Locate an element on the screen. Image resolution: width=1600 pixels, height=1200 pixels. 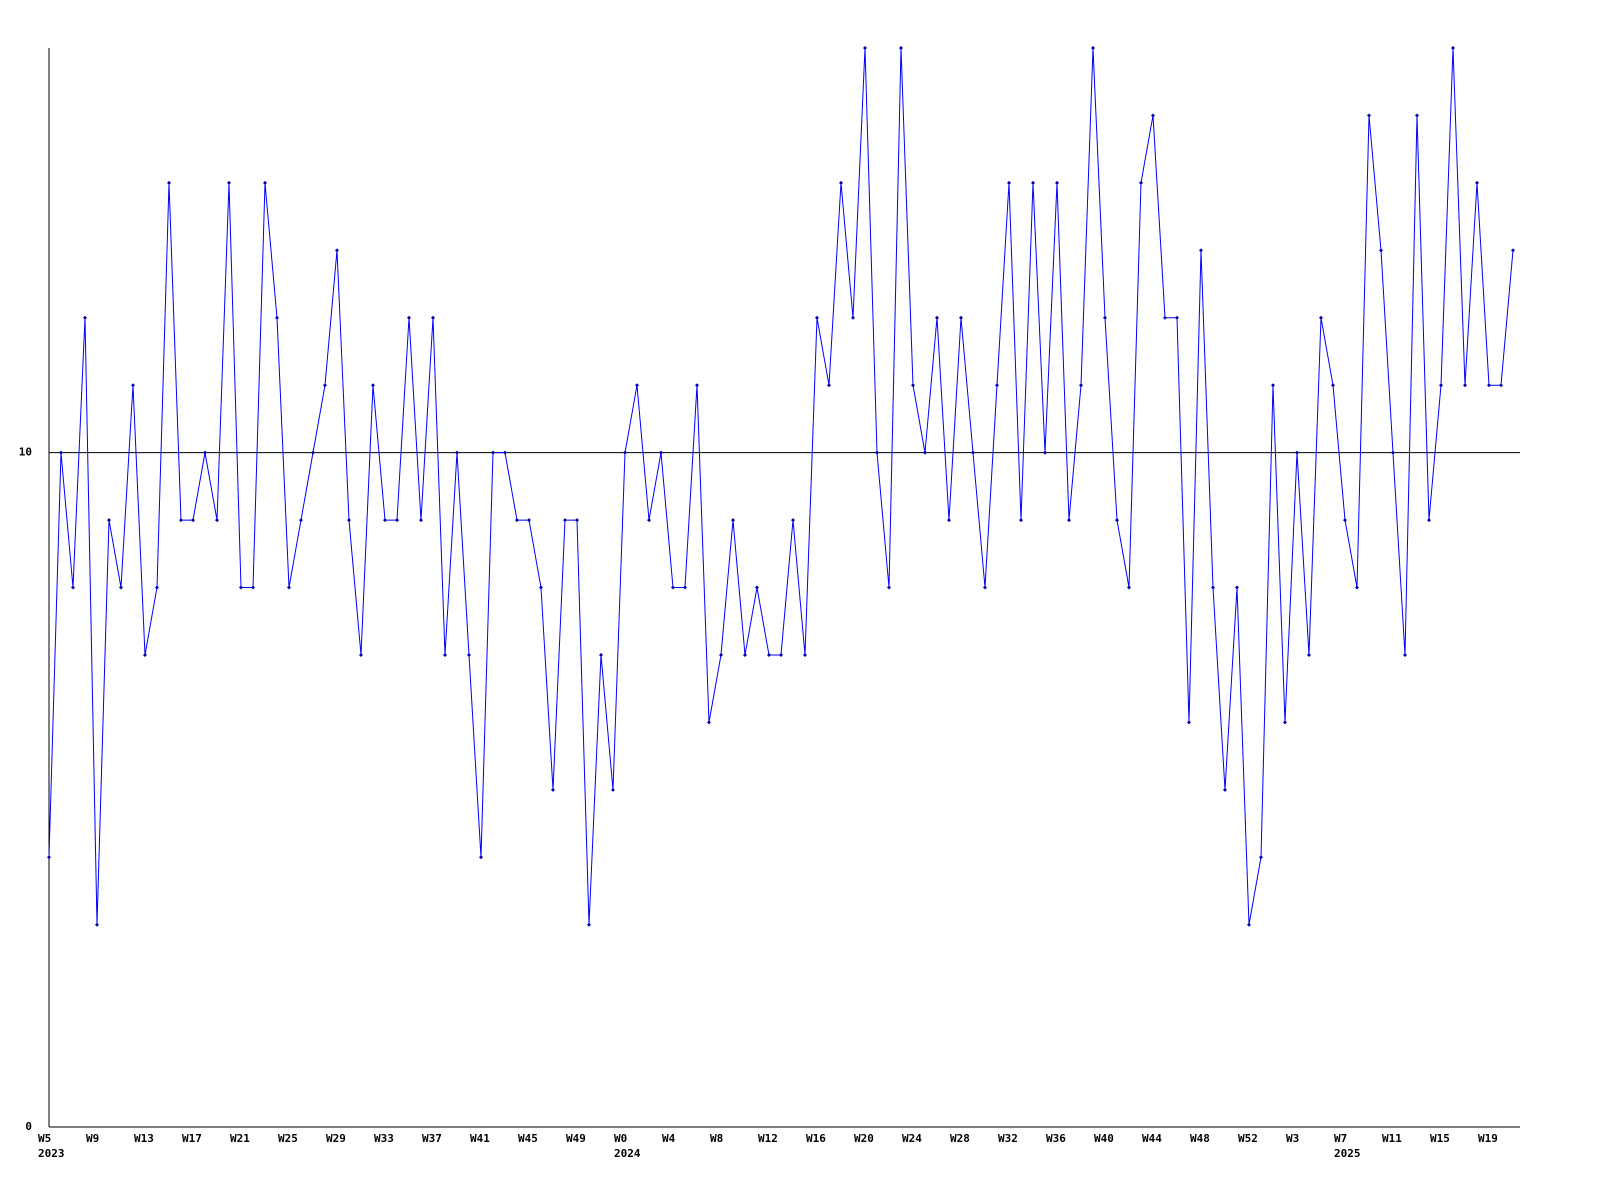
x-tick-label: W44 is located at coordinates (1152, 1138).